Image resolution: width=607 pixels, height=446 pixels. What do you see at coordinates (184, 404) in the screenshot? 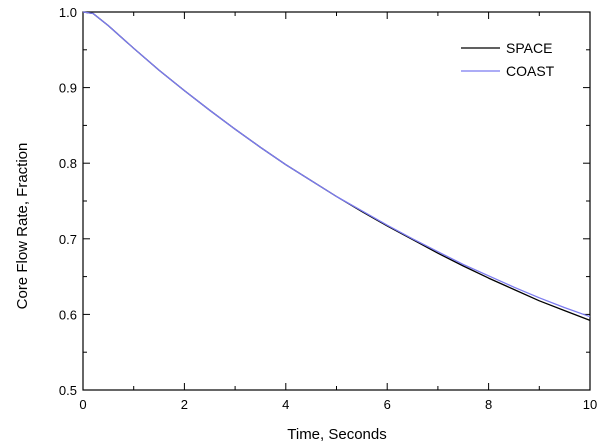
I see `x-tick-label: 2` at bounding box center [184, 404].